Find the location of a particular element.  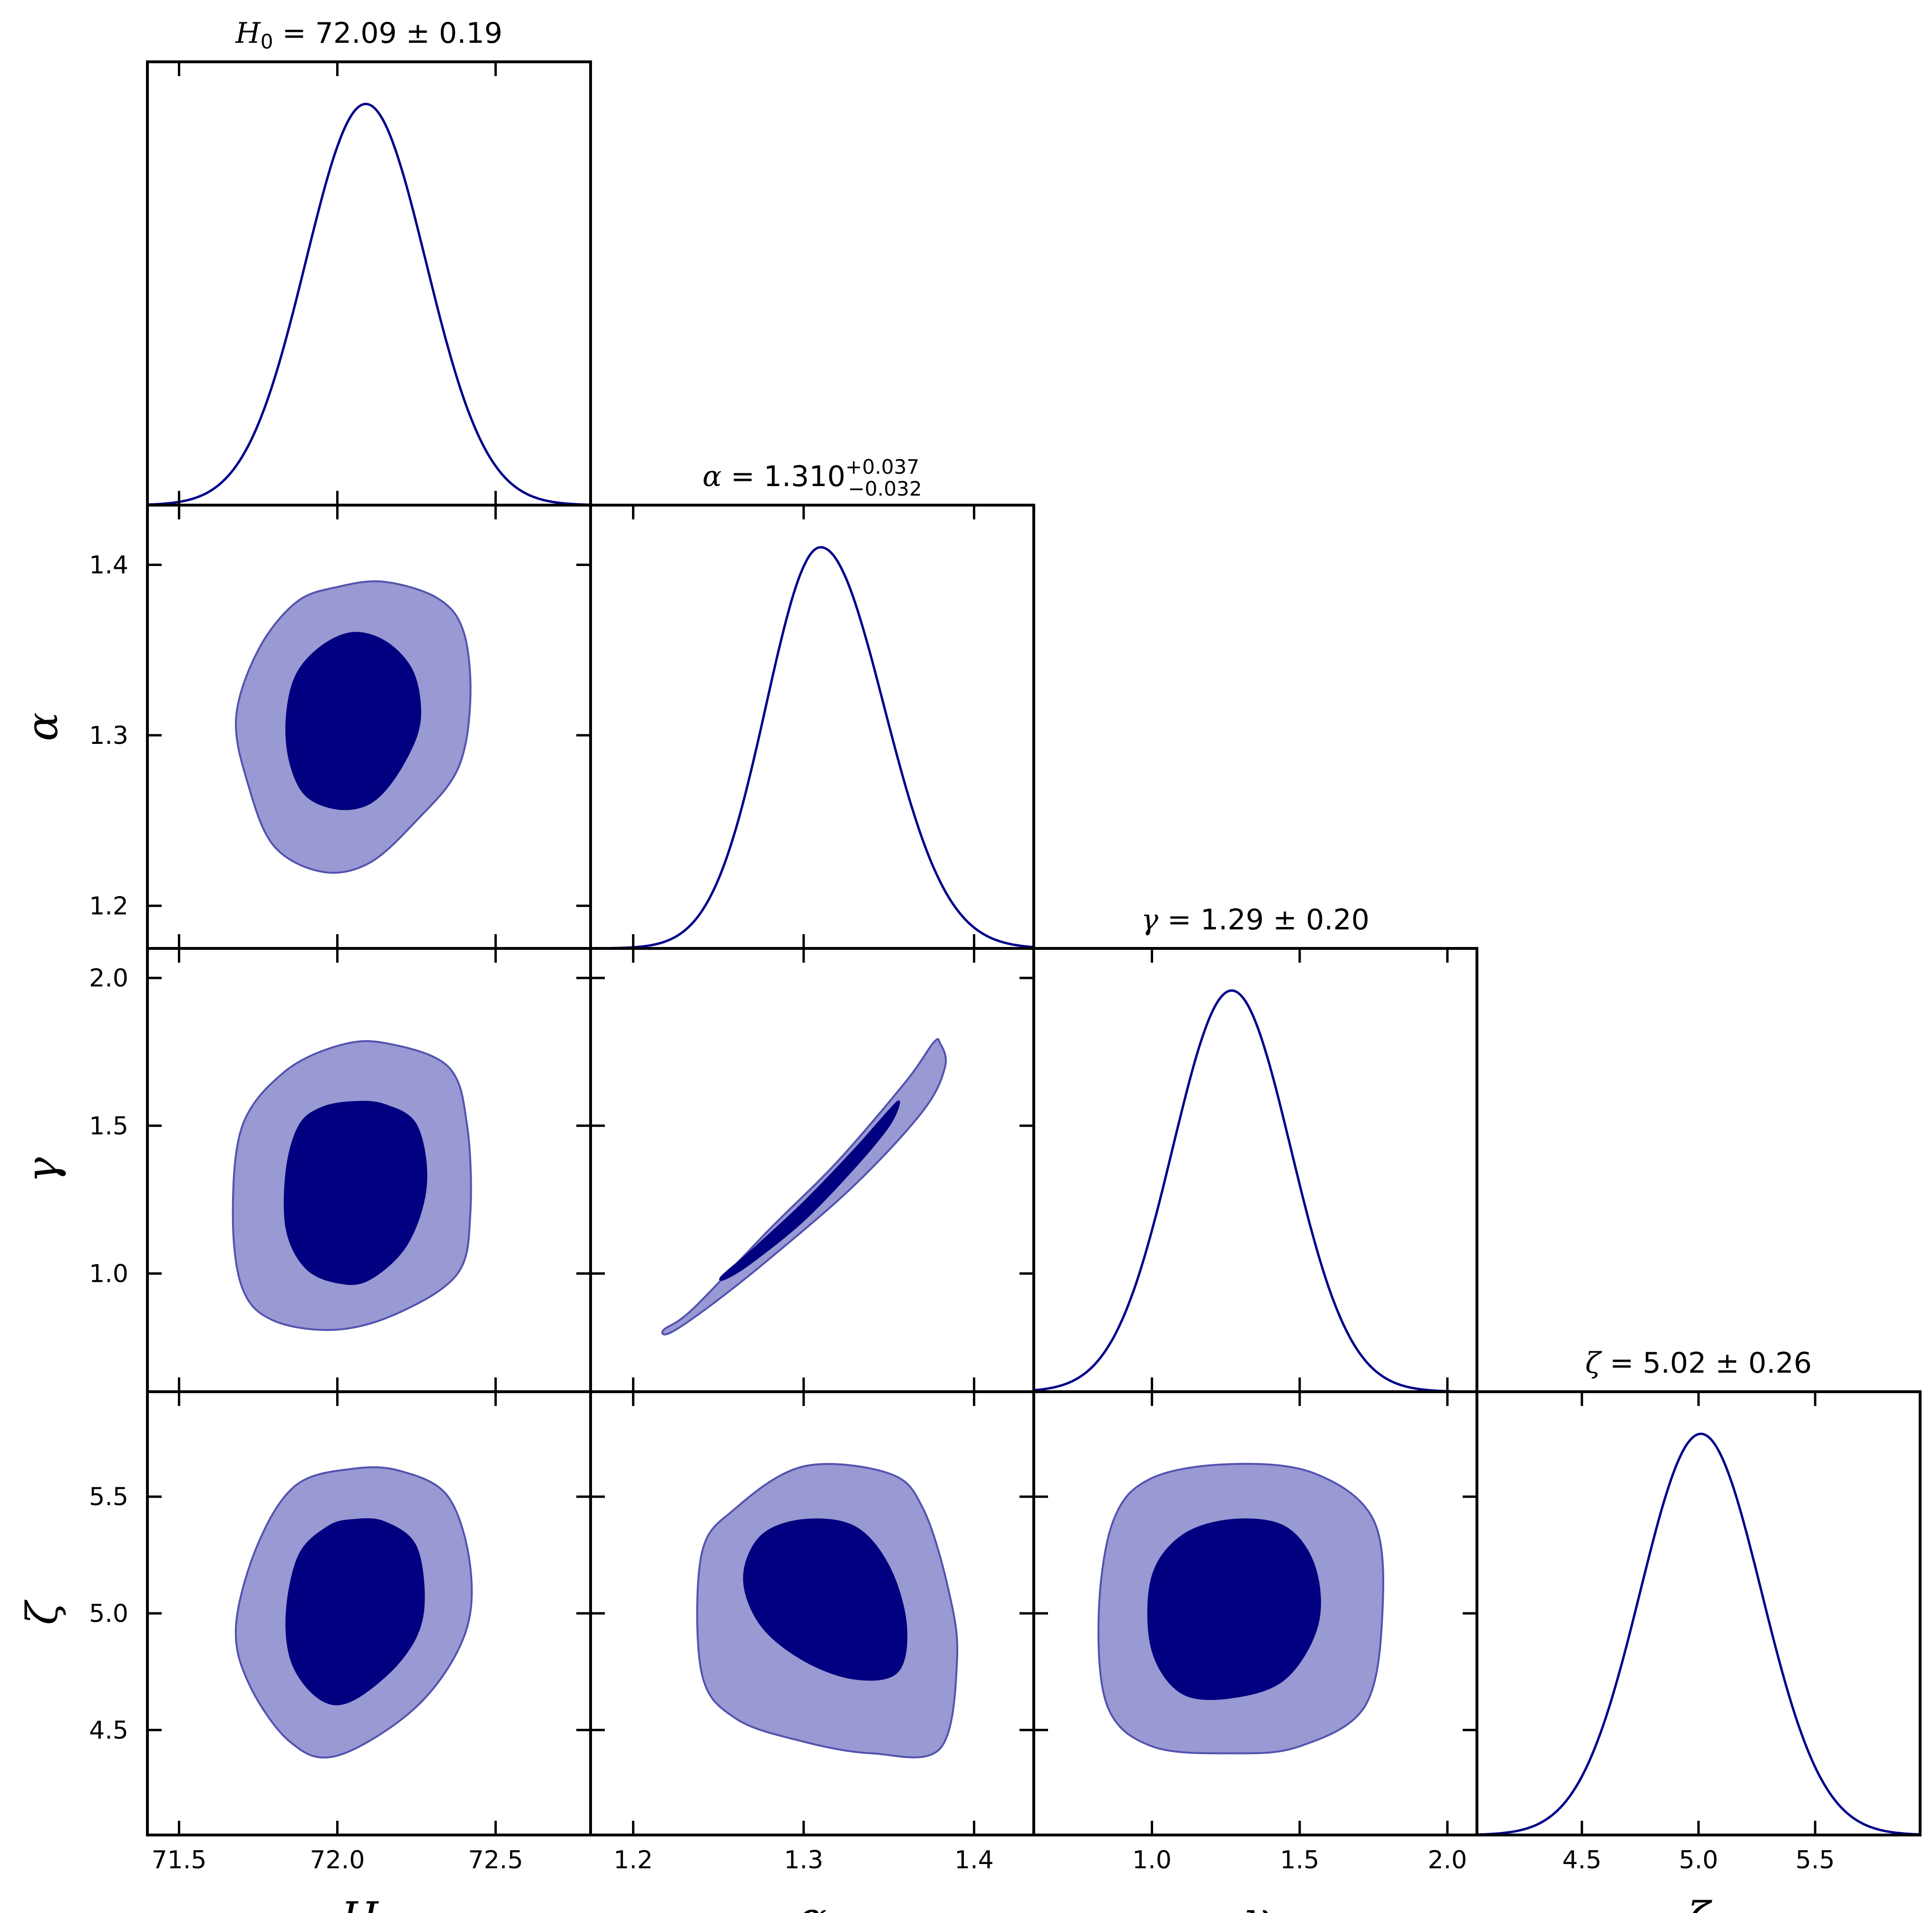

y-tick-label-gamma: 2.0 is located at coordinates (108, 979).